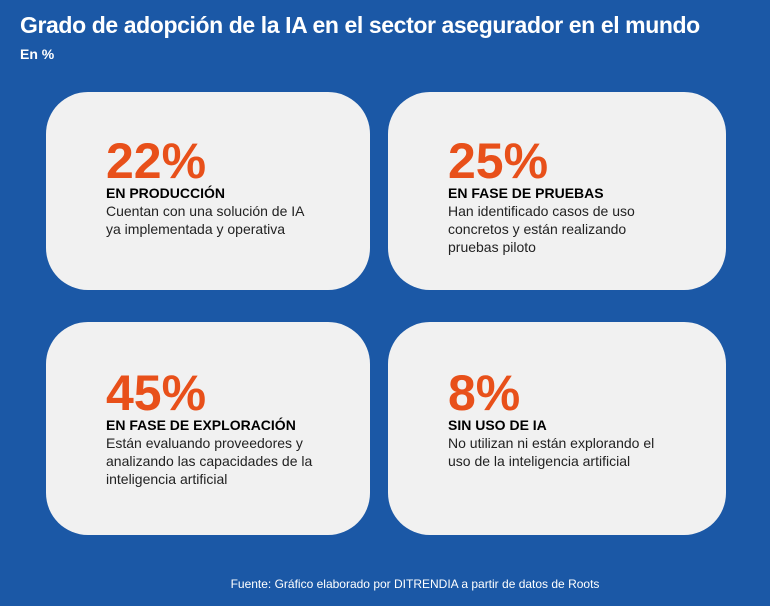 This screenshot has height=606, width=770. What do you see at coordinates (484, 393) in the screenshot?
I see `card-value: 8%` at bounding box center [484, 393].